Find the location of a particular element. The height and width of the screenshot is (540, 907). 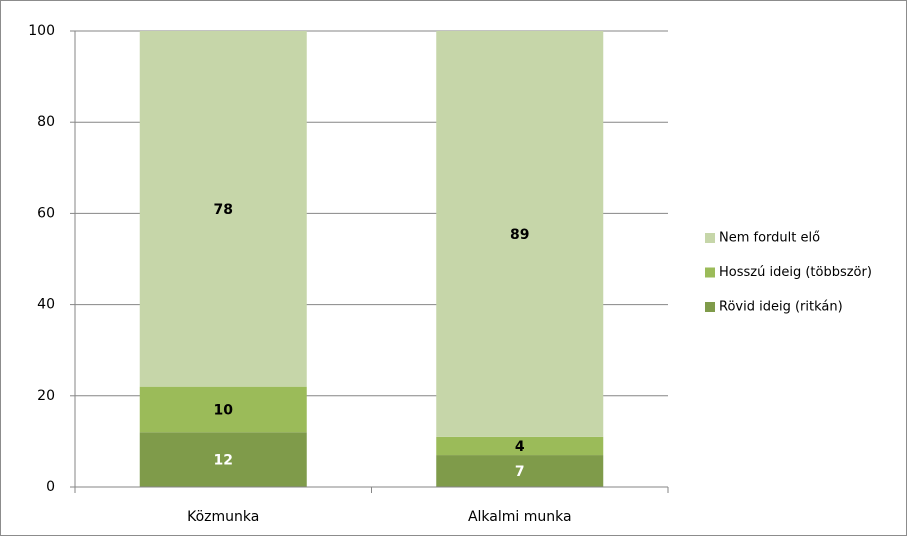

legend-label: Hosszú ideig (többször) is located at coordinates (795, 272).